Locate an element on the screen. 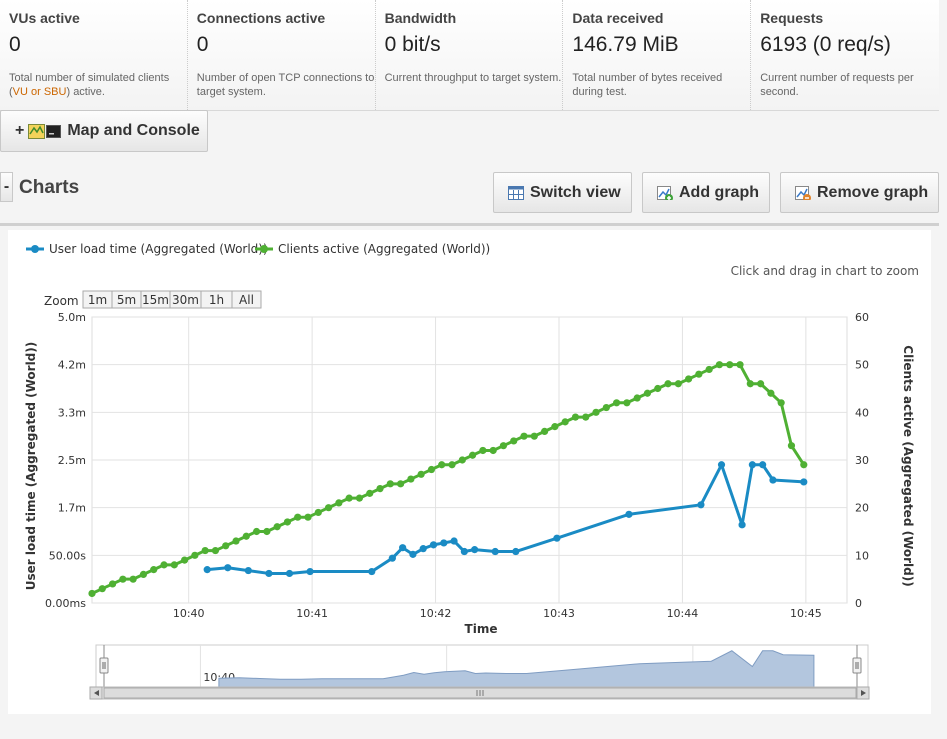 Image resolution: width=947 pixels, height=739 pixels. legend-item-user-load-time: User load time (Aggregated (World)) is located at coordinates (147, 249).